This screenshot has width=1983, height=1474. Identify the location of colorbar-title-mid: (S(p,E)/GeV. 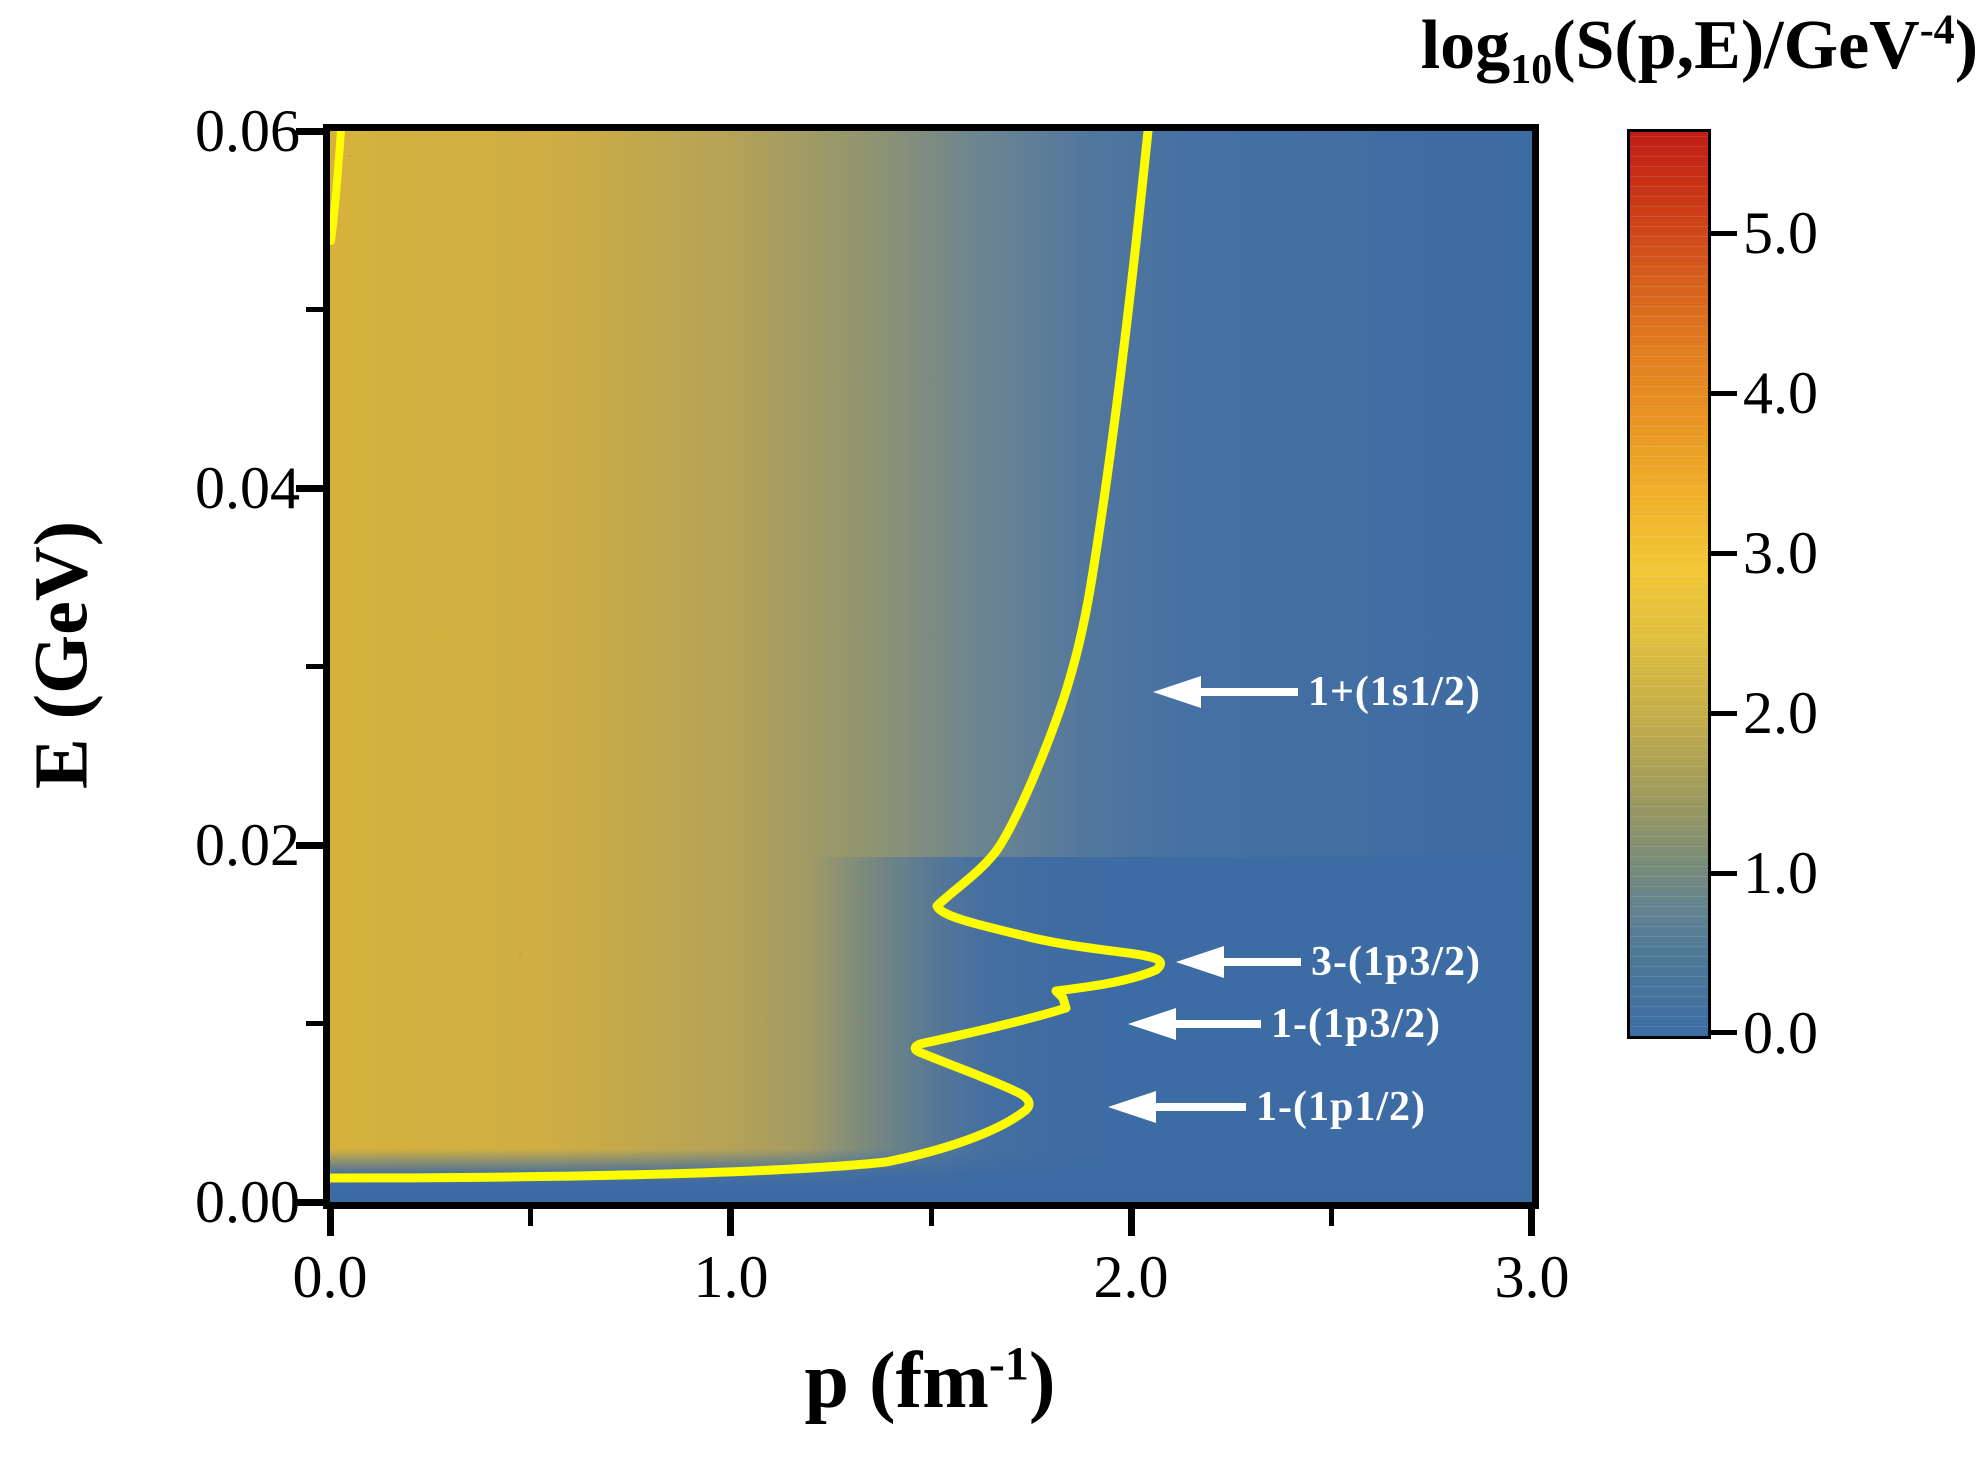
(1736, 45).